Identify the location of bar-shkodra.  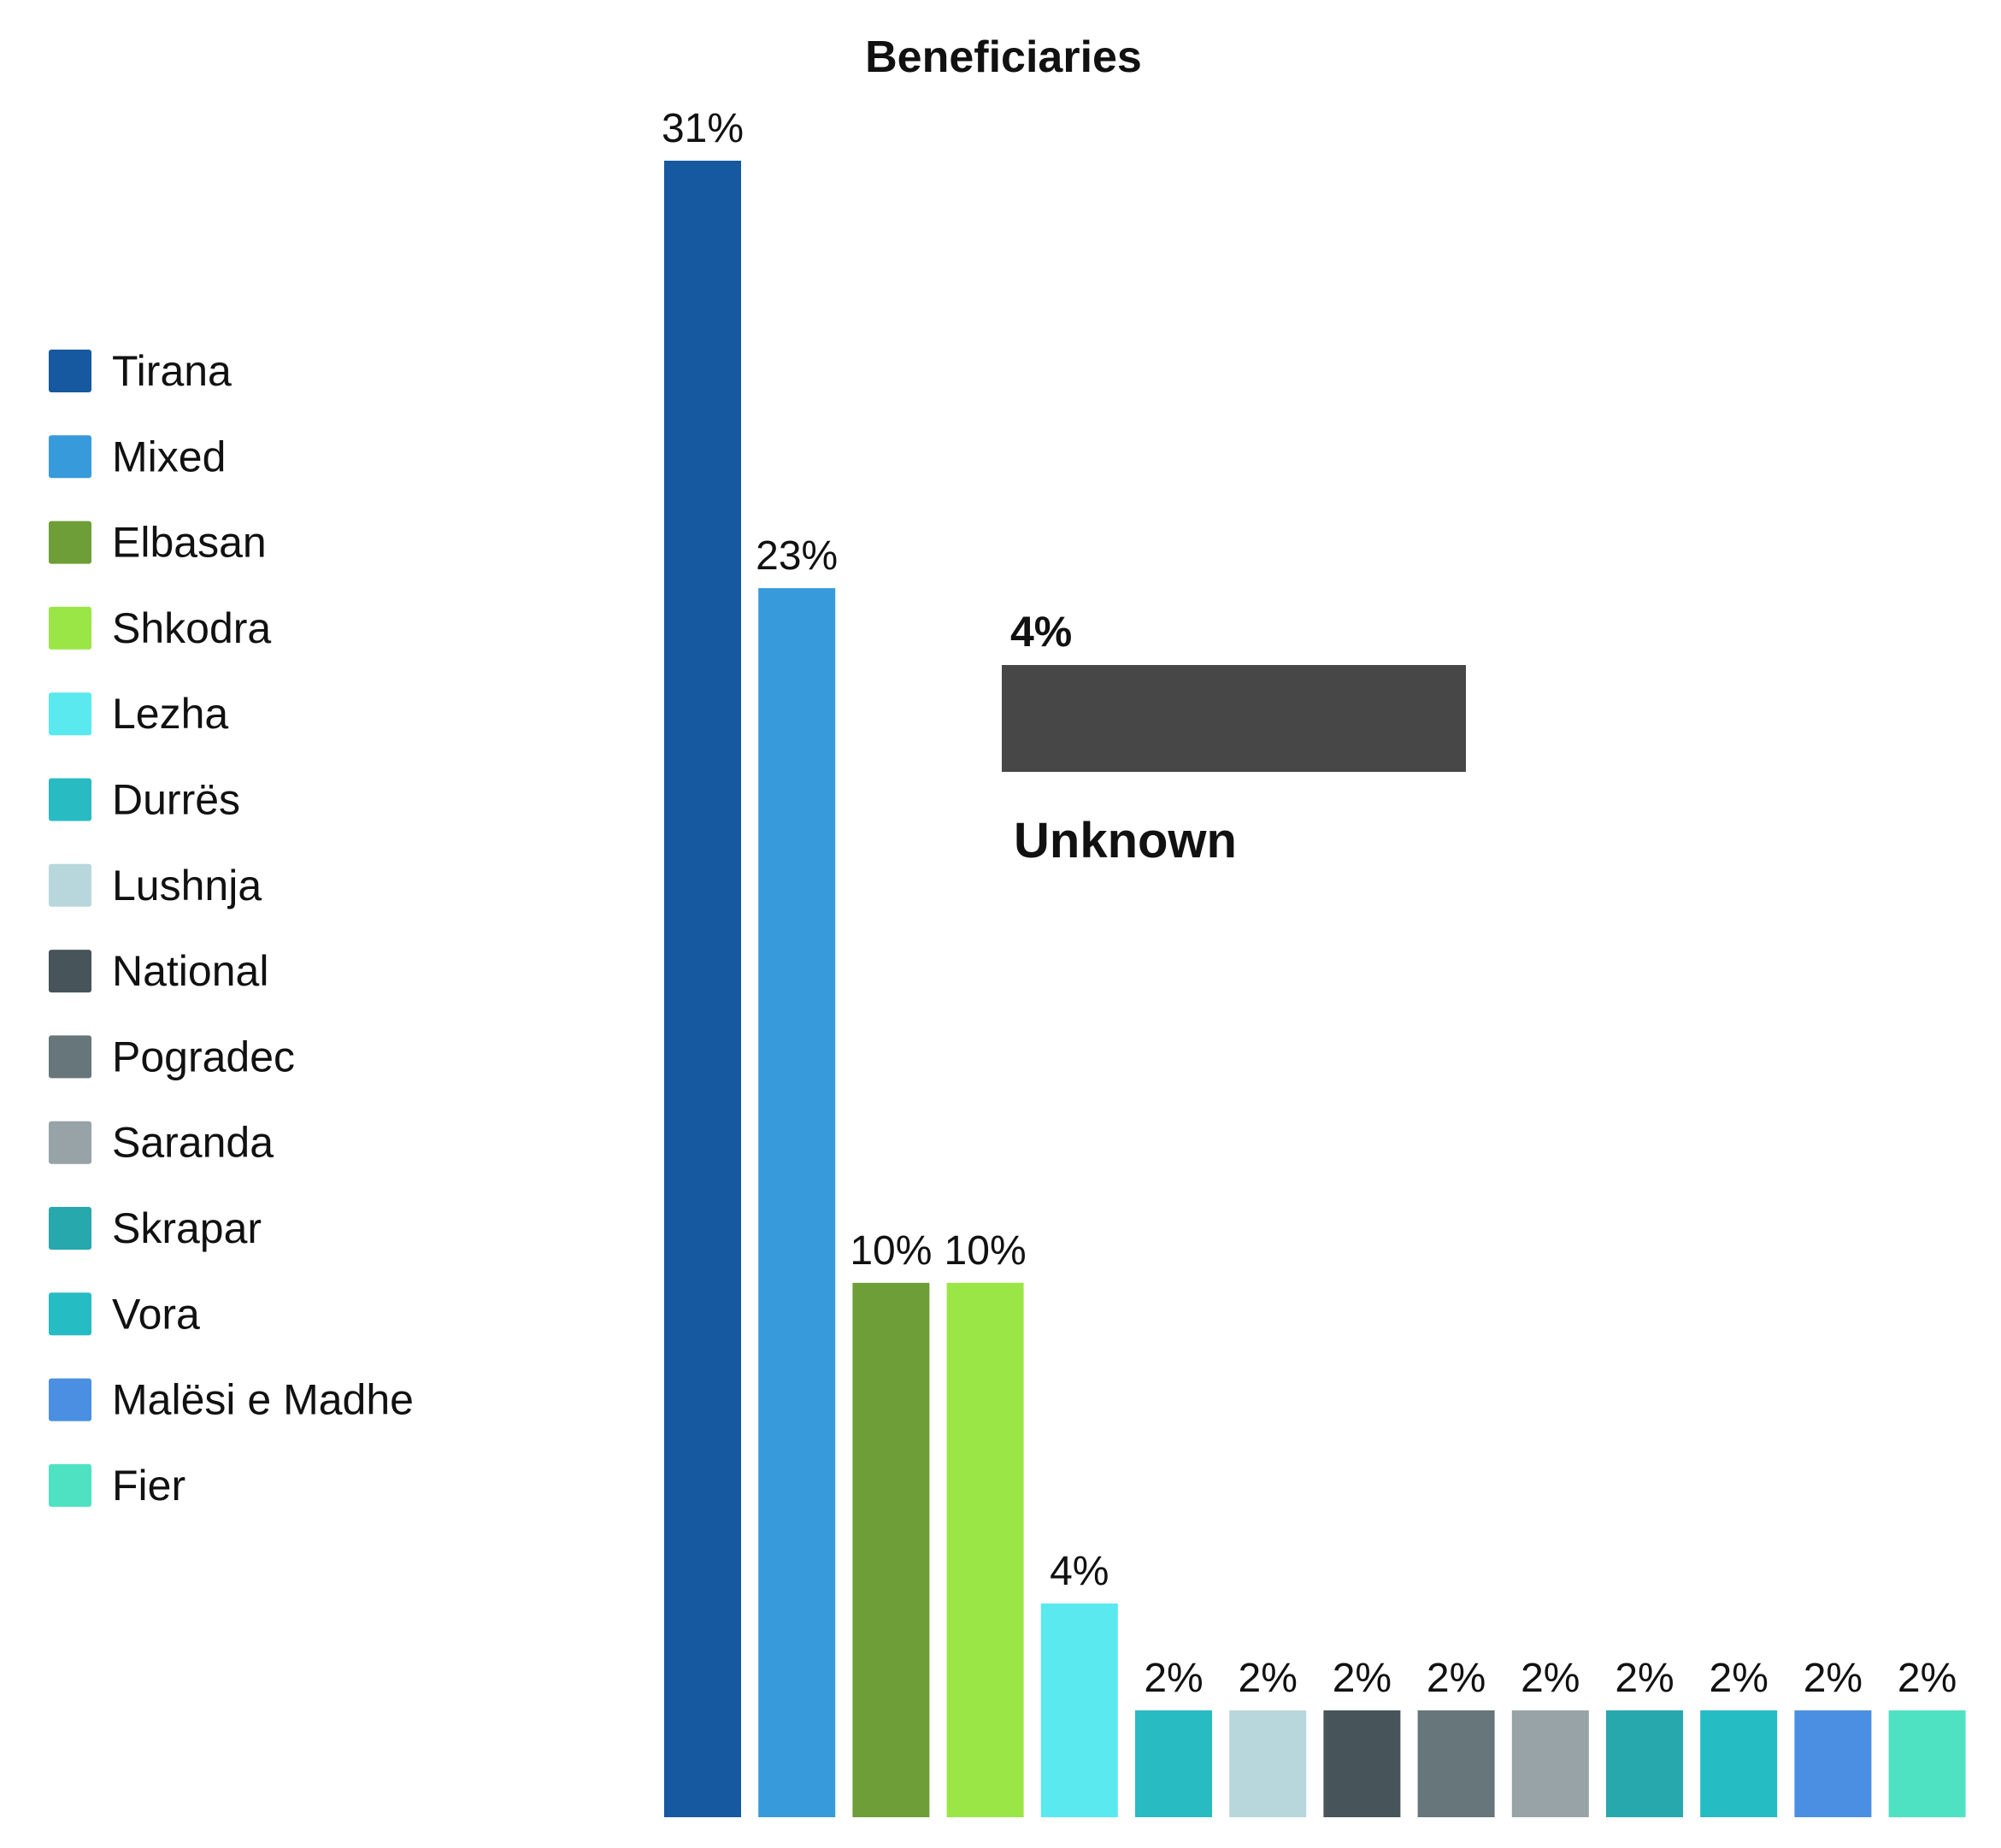
(985, 1549).